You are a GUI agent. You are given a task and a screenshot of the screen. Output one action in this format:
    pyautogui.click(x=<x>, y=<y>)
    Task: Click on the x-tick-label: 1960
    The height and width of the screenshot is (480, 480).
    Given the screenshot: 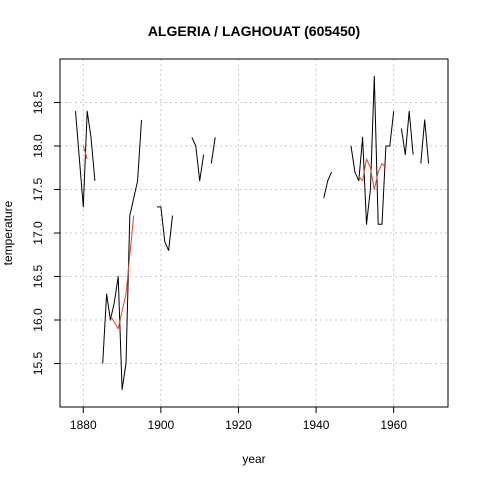 What is the action you would take?
    pyautogui.click(x=393, y=425)
    